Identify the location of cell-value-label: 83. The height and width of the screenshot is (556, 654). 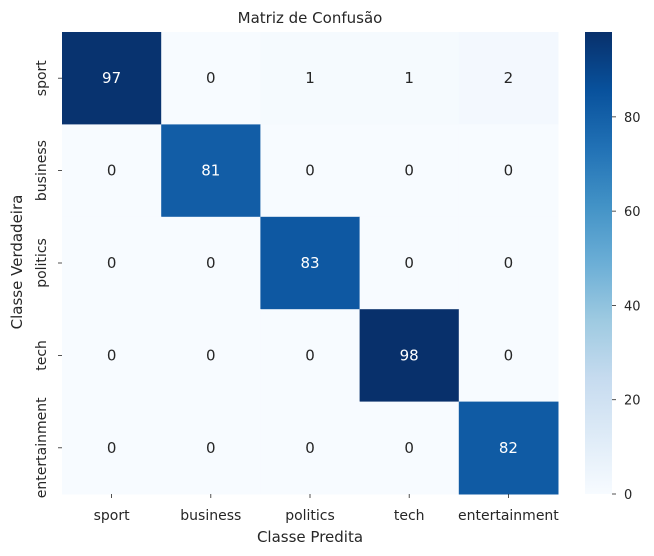
(309, 263).